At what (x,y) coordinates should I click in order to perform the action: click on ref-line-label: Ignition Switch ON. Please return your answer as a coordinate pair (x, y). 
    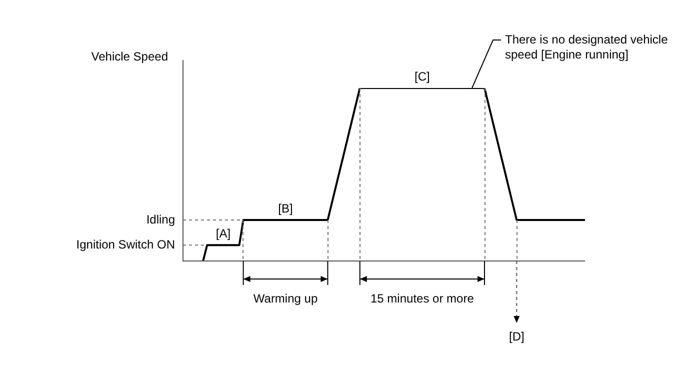
    Looking at the image, I should click on (125, 244).